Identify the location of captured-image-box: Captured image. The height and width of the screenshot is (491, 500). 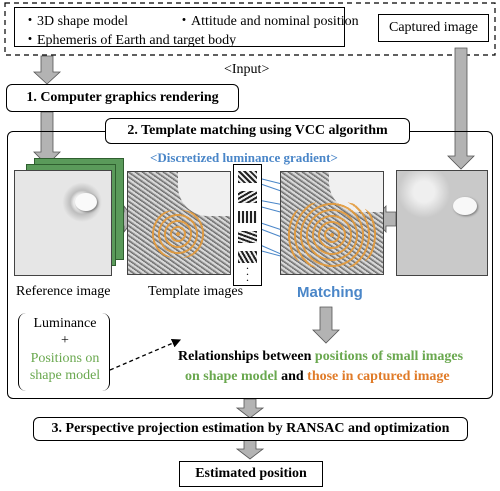
(433, 28).